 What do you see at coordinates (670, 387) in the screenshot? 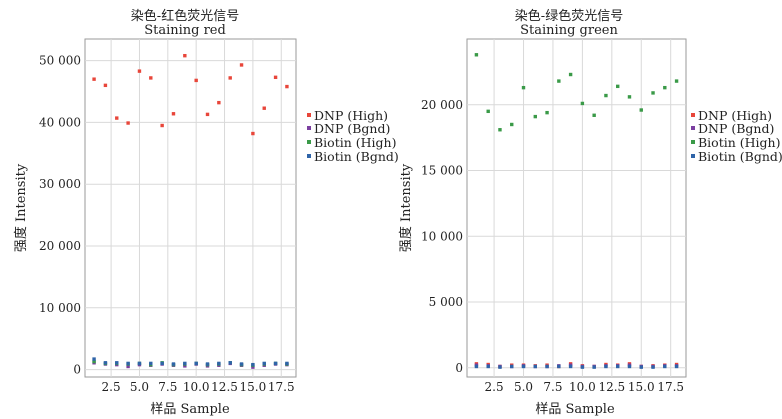
I see `chart-green-x-tick-label: 17.5` at bounding box center [670, 387].